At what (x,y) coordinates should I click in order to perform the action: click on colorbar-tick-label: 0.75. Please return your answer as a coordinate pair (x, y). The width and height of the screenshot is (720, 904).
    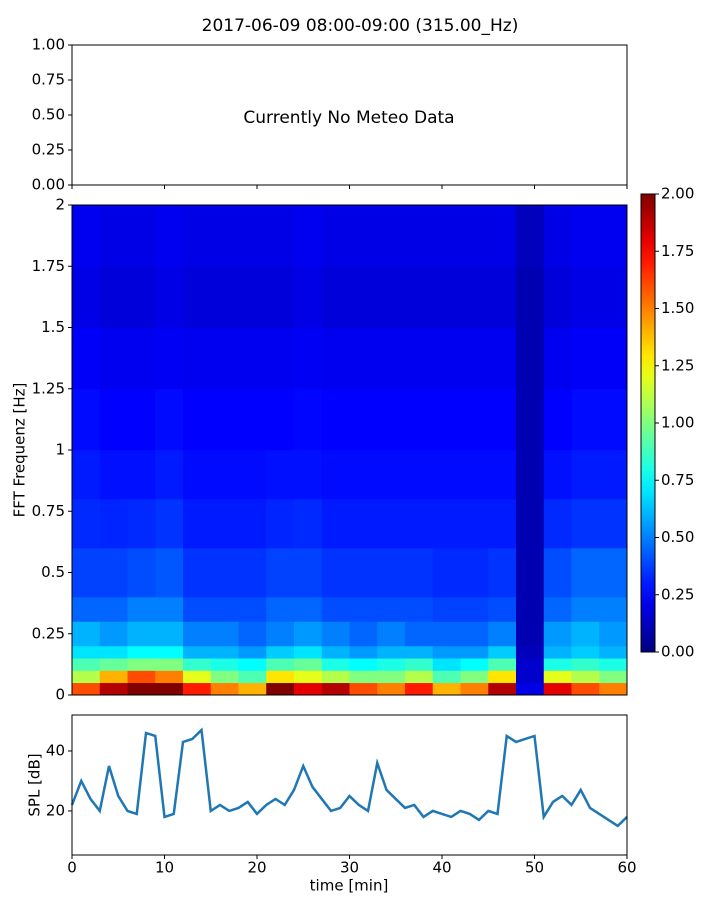
    Looking at the image, I should click on (677, 480).